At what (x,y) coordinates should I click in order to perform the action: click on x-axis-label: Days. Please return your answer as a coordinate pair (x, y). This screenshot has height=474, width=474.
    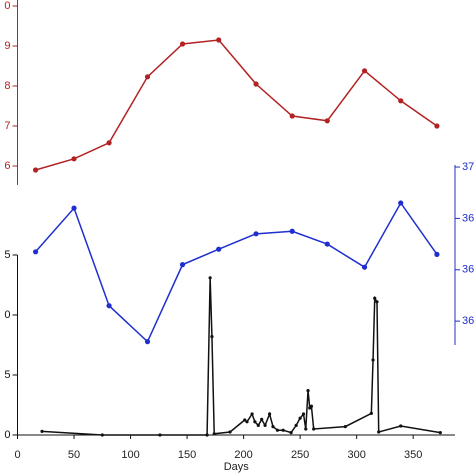
    Looking at the image, I should click on (237, 467).